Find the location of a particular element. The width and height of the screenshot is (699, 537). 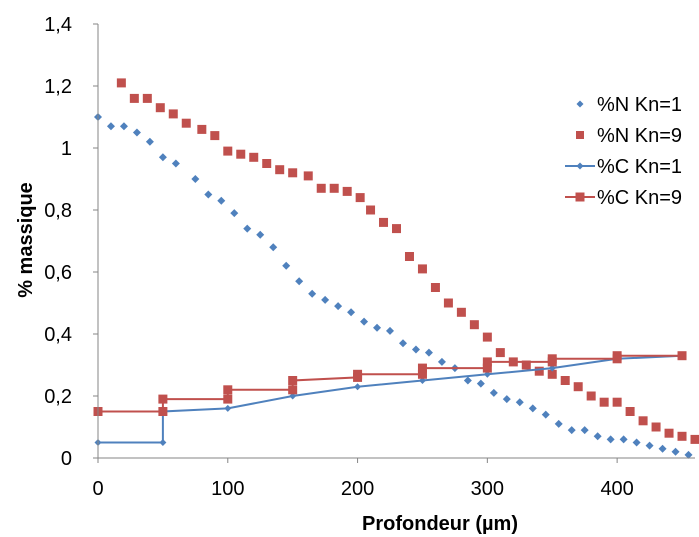

legend-label: %N Kn=1 is located at coordinates (639, 105).